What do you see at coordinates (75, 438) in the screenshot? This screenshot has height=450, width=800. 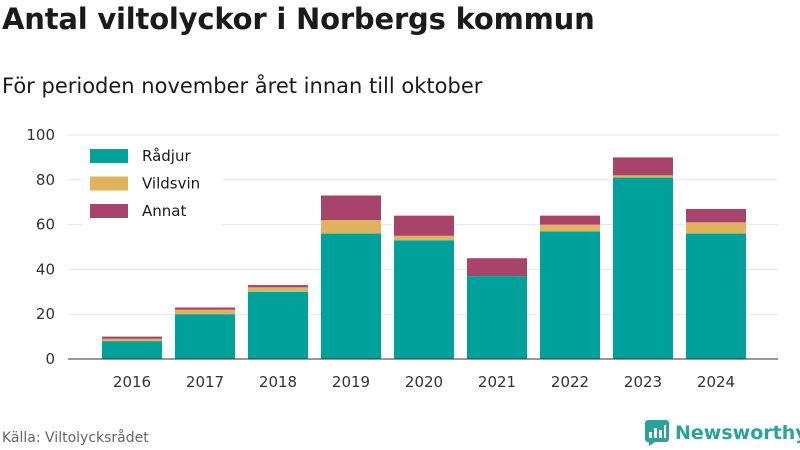 I see `source-note: Källa: Viltolycksrådet` at bounding box center [75, 438].